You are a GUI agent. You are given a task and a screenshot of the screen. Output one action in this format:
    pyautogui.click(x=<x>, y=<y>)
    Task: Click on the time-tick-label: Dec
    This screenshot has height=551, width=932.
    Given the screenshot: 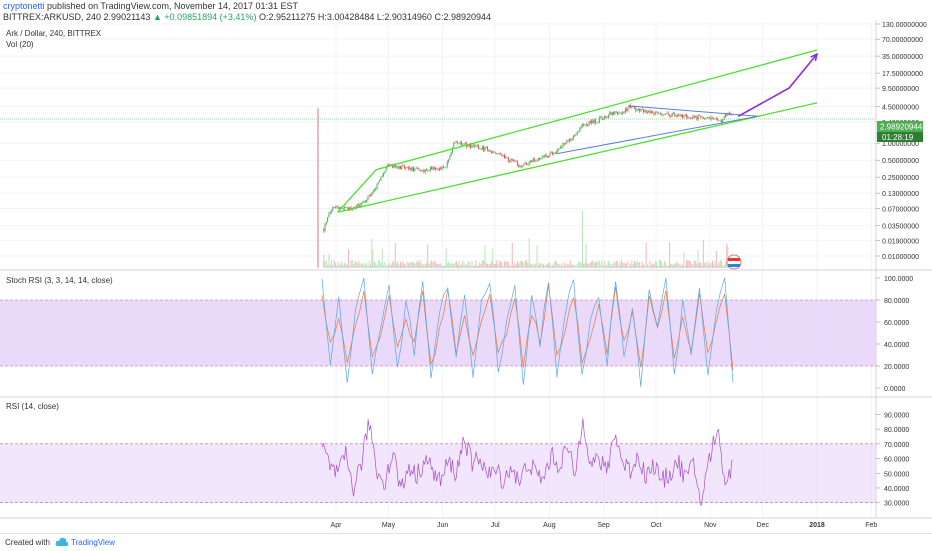 What is the action you would take?
    pyautogui.click(x=763, y=525)
    